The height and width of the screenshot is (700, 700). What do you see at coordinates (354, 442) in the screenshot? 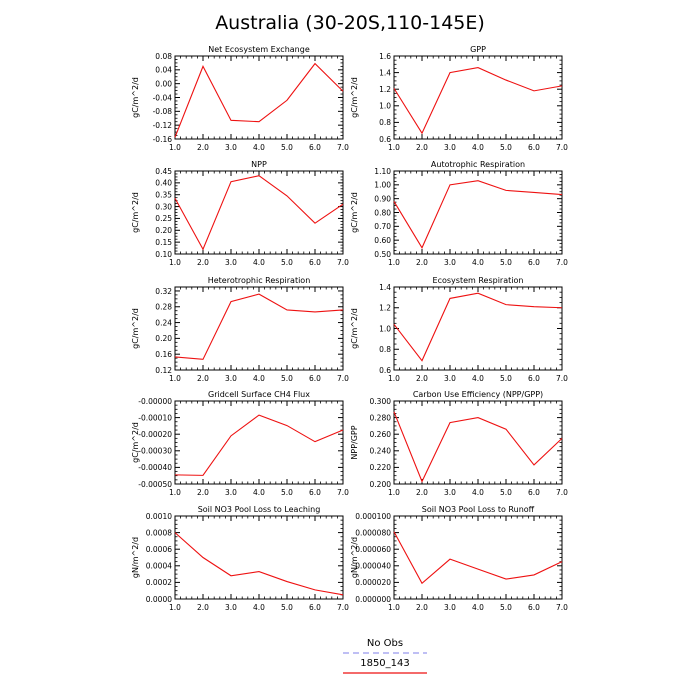
I see `y-axis-label: NPP/GPP` at bounding box center [354, 442].